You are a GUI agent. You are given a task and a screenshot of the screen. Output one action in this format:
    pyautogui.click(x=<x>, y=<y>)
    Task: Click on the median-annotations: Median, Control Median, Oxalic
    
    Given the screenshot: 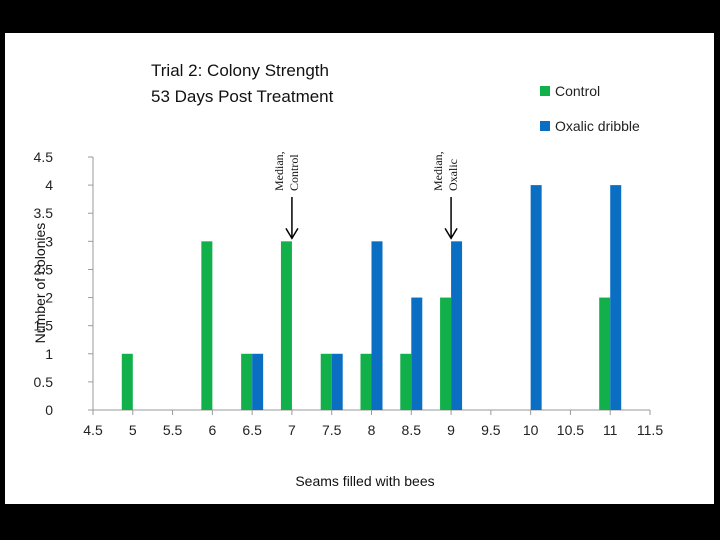 What is the action you would take?
    pyautogui.click(x=366, y=195)
    